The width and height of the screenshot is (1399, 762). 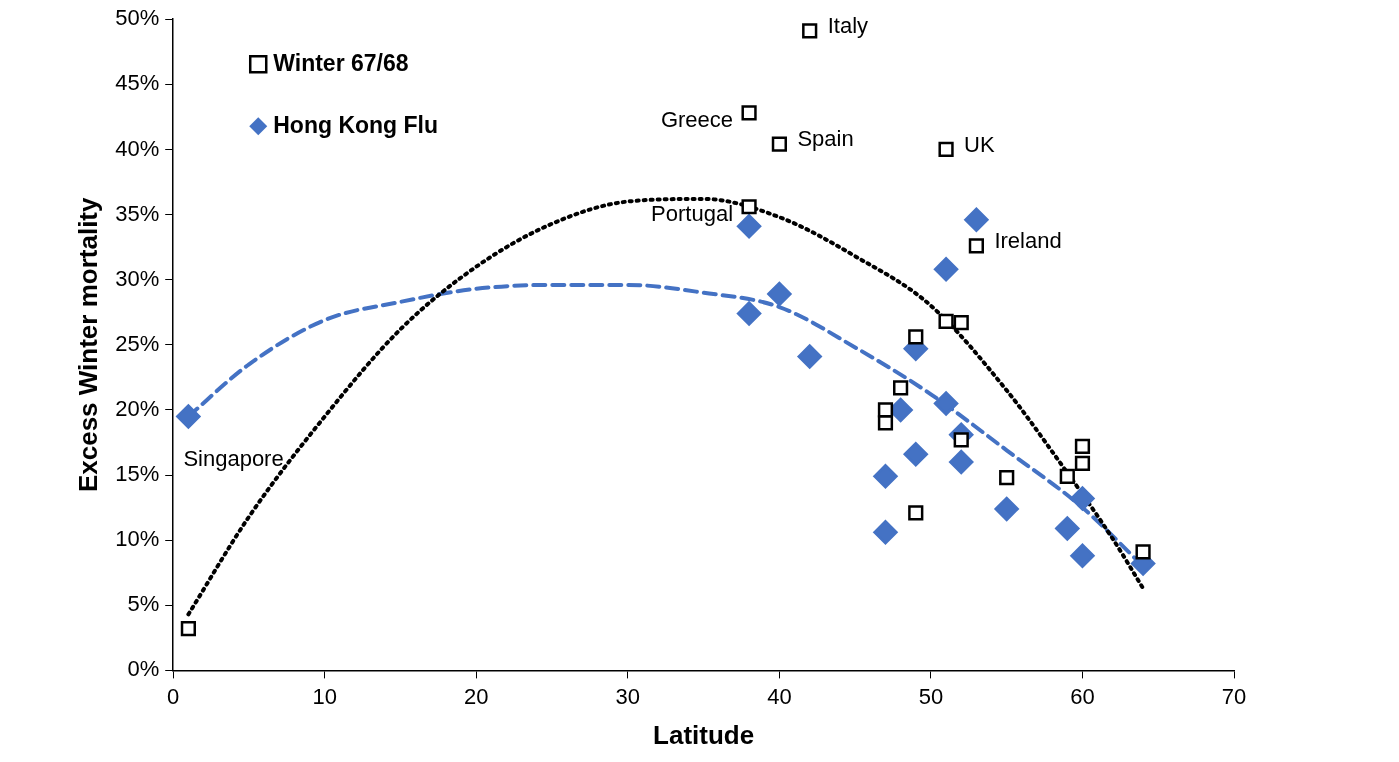 What do you see at coordinates (1028, 240) in the screenshot?
I see `annotation: Ireland` at bounding box center [1028, 240].